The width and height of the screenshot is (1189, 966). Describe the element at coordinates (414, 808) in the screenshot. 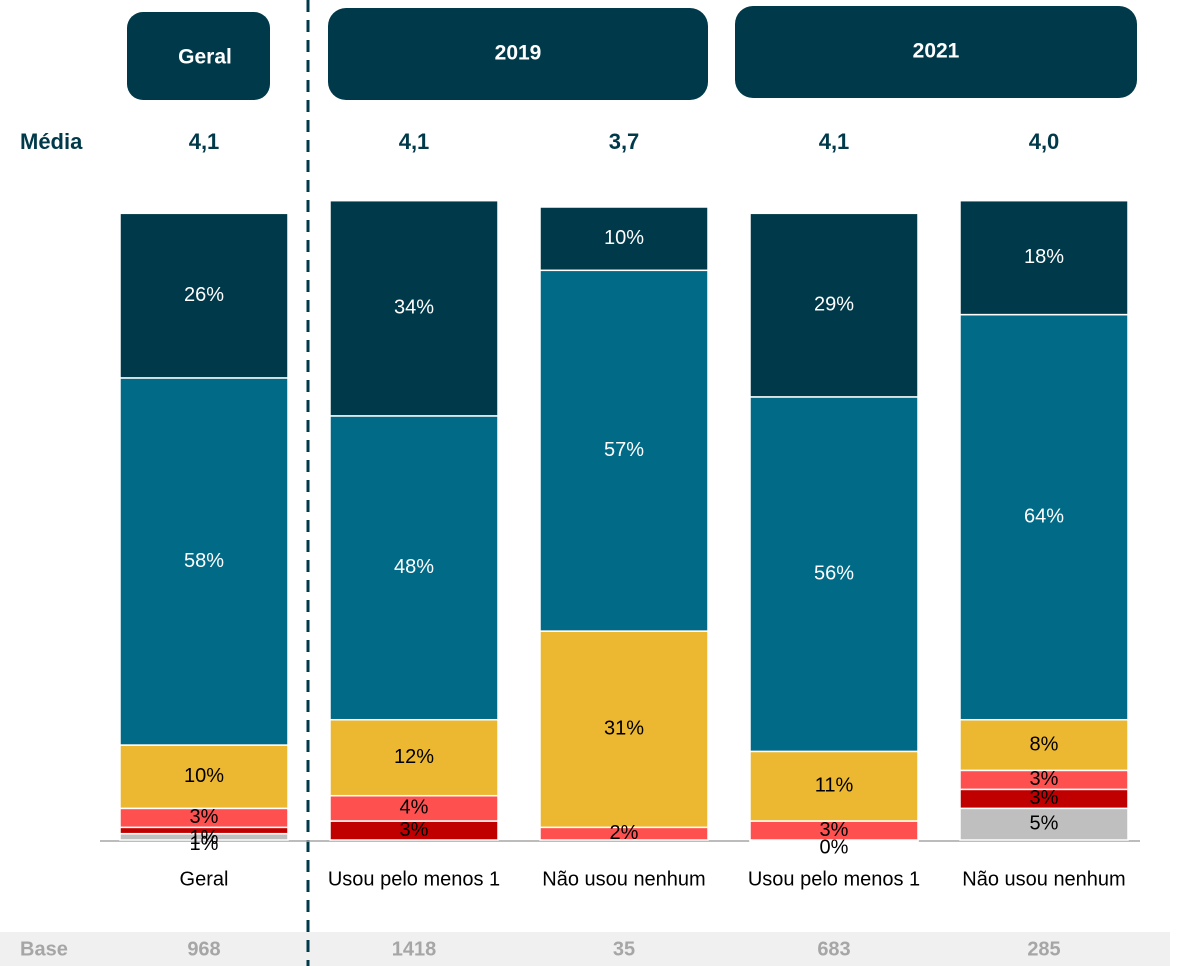

I see `value-label: 4%` at that location.